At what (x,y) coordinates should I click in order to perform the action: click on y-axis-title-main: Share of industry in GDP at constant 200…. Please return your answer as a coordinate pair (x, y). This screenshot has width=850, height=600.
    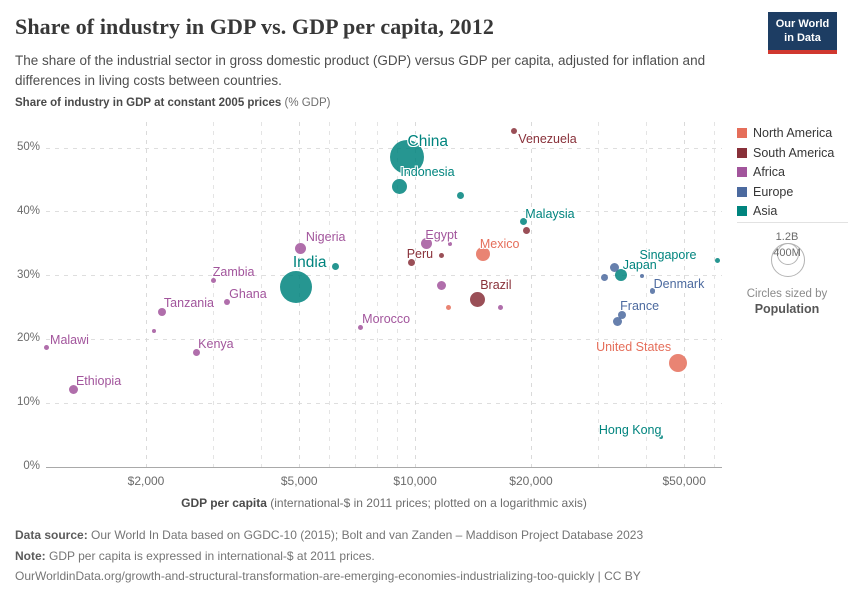
    Looking at the image, I should click on (148, 103).